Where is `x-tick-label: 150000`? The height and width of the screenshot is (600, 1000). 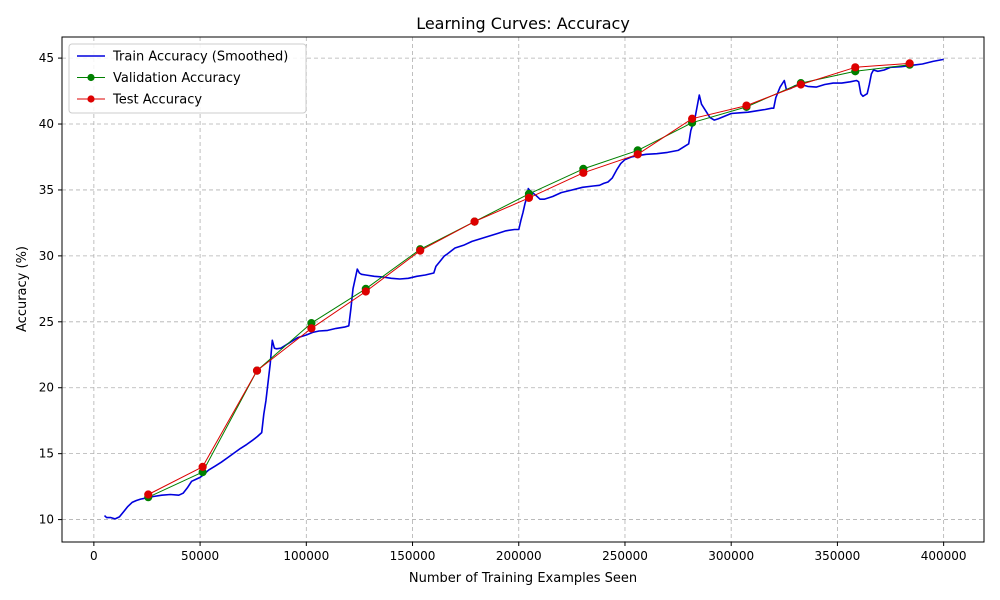 x-tick-label: 150000 is located at coordinates (413, 556).